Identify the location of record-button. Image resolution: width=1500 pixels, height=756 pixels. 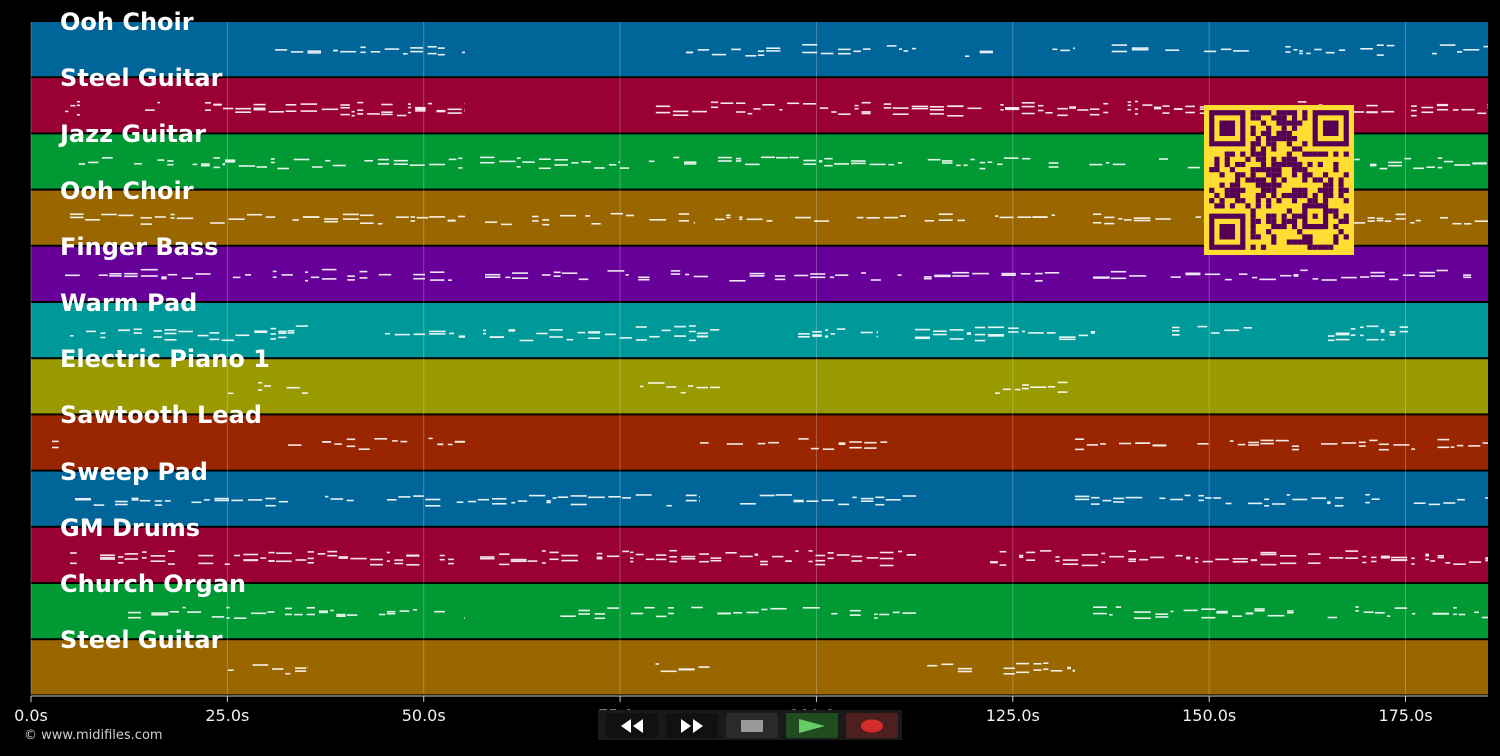
(872, 725).